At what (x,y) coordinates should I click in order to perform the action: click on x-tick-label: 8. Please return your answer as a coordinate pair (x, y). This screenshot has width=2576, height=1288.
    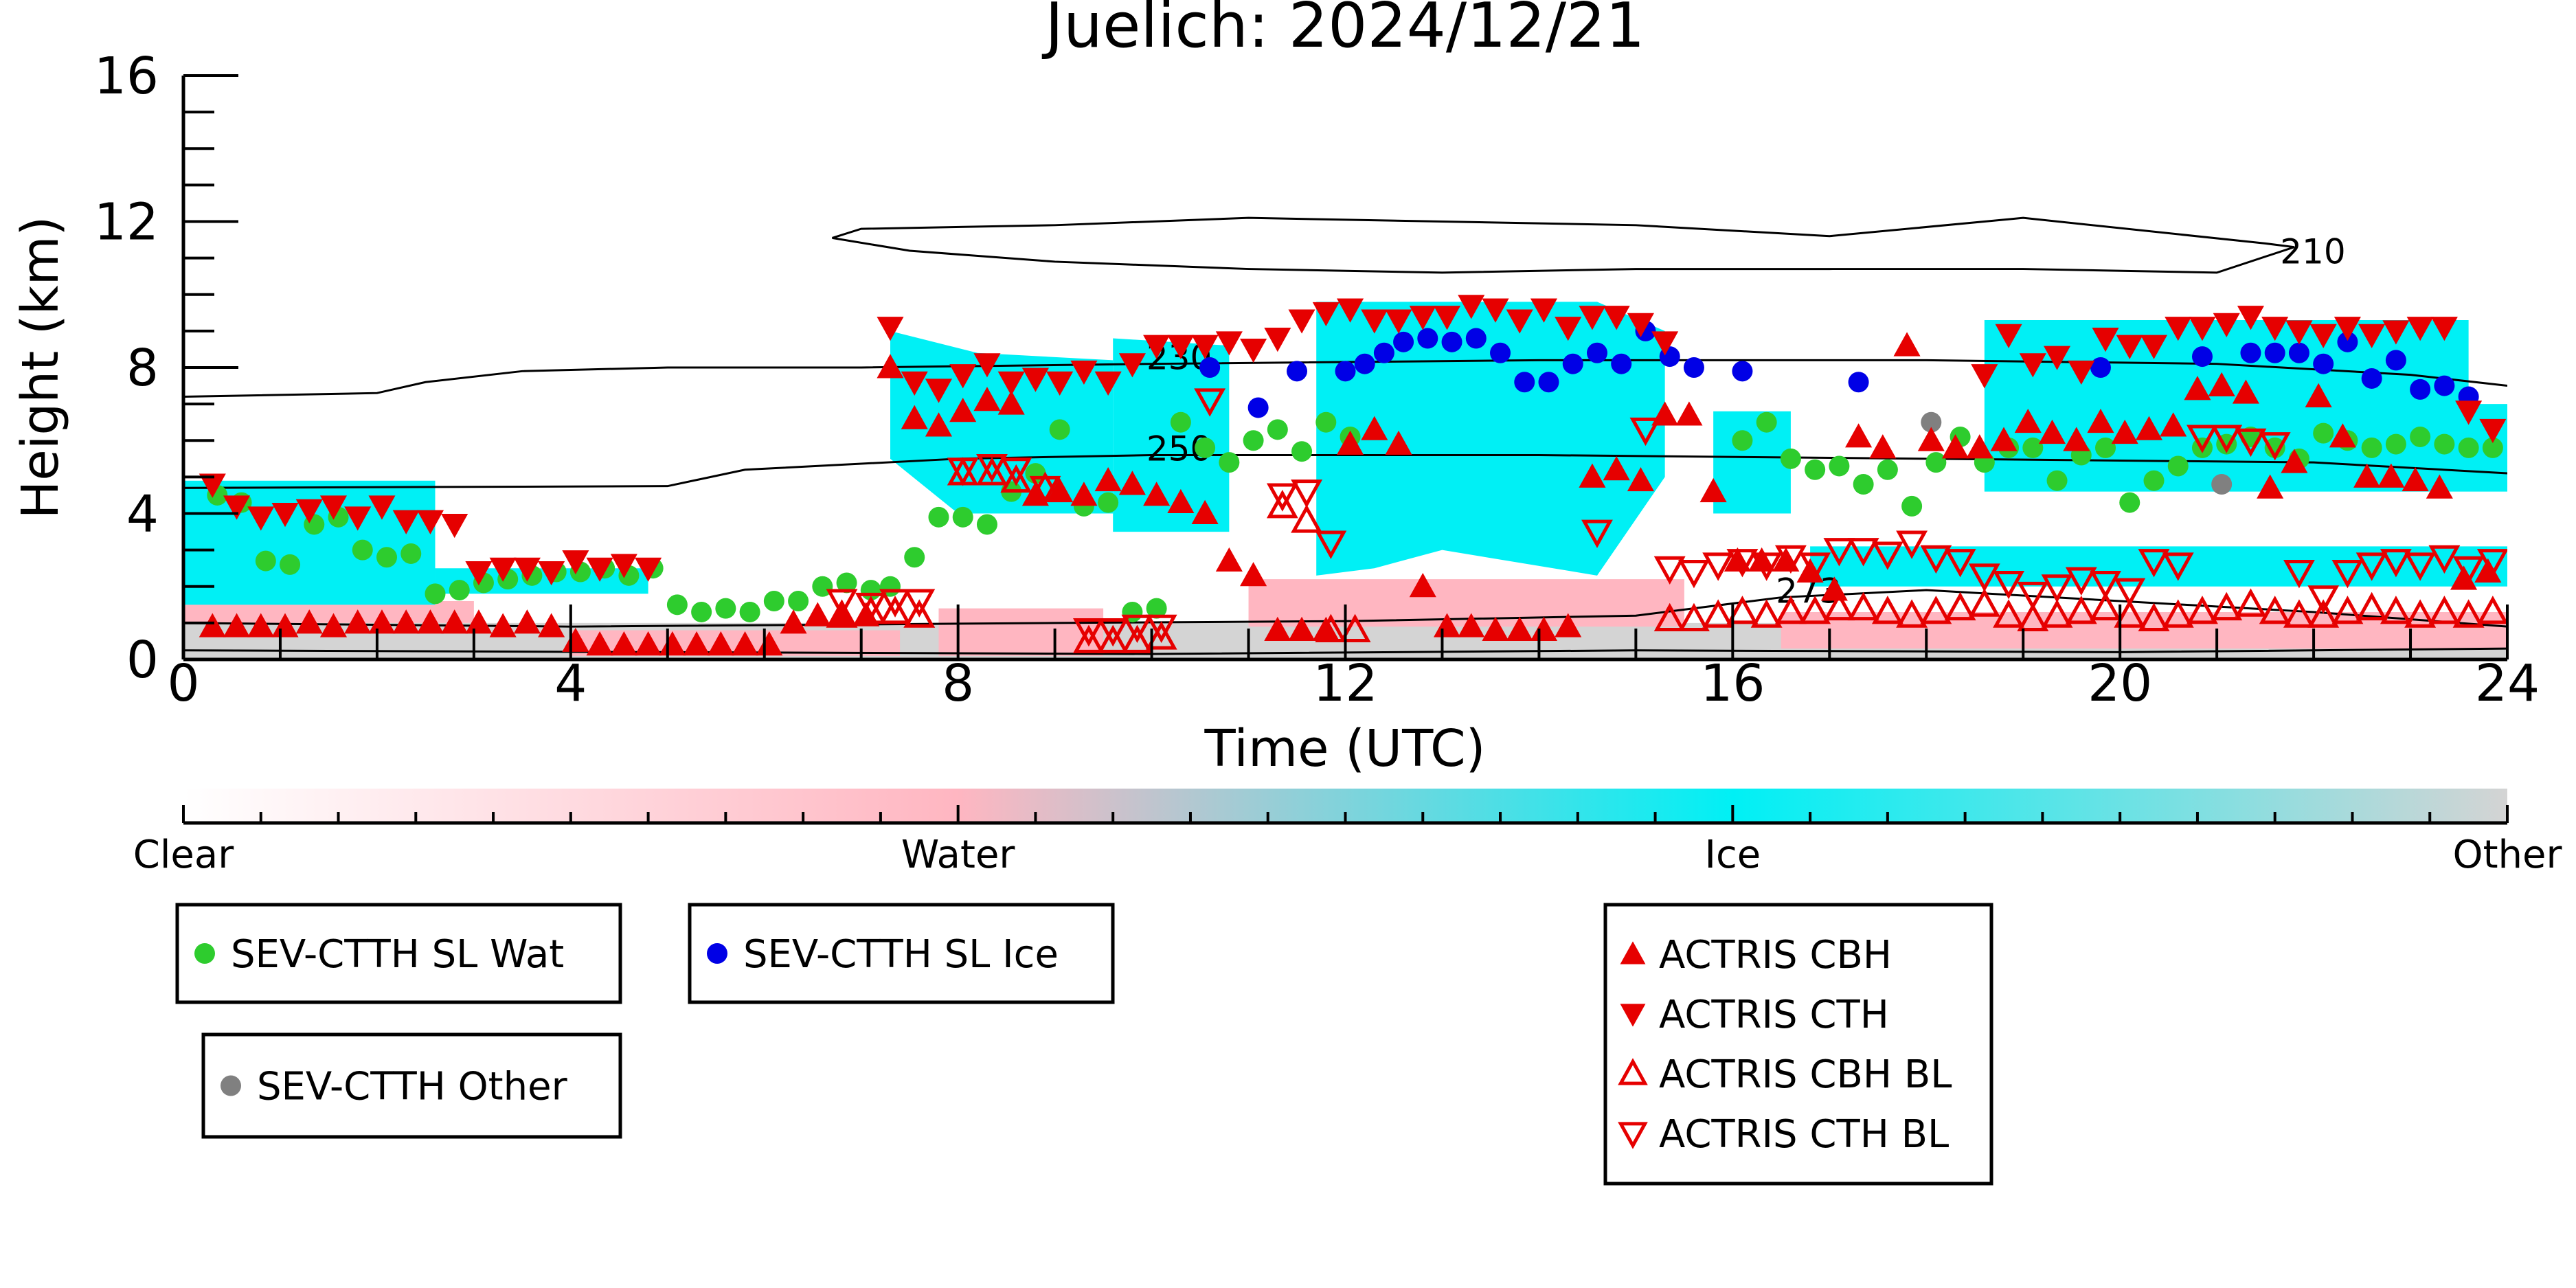
    Looking at the image, I should click on (958, 683).